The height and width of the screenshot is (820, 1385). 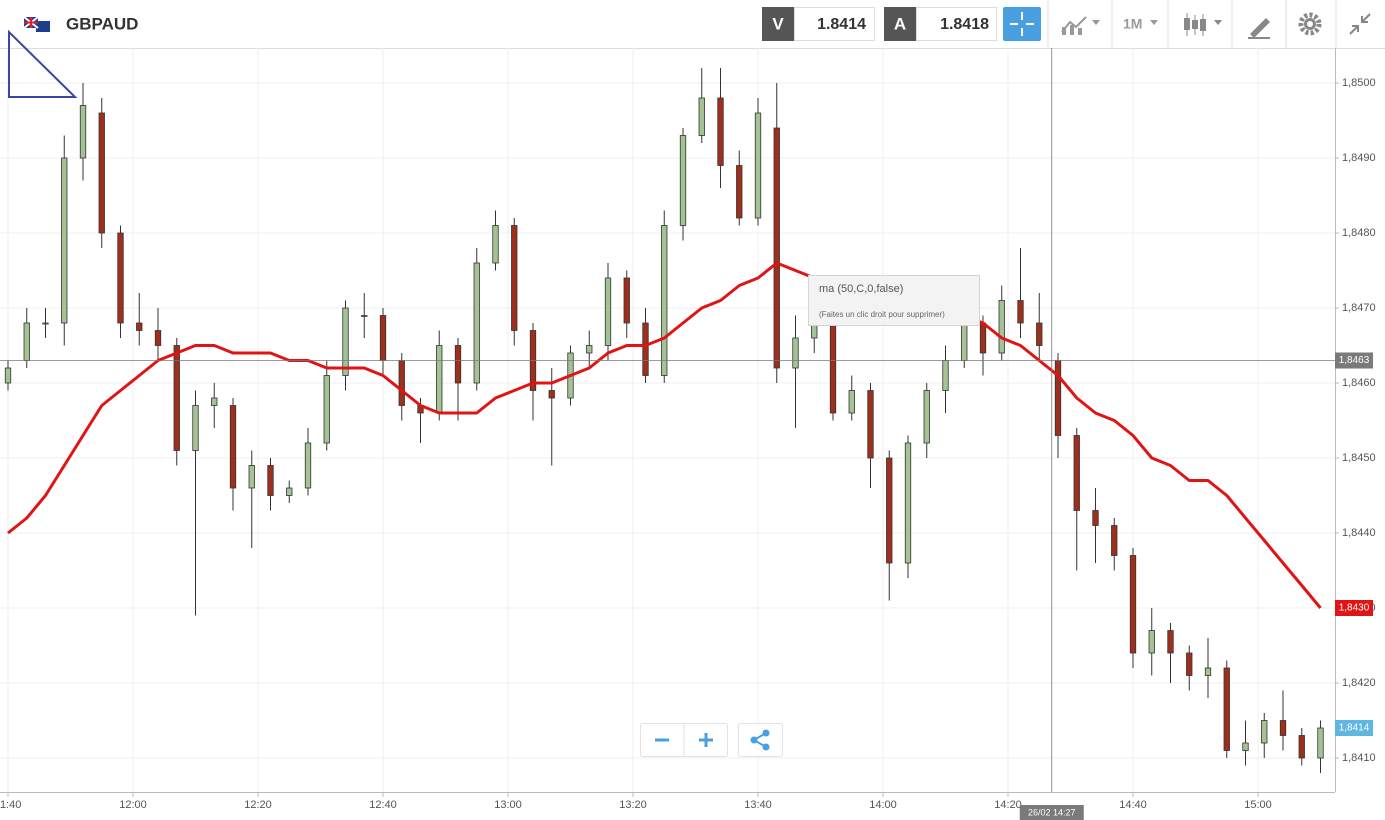 What do you see at coordinates (834, 24) in the screenshot?
I see `bid-box` at bounding box center [834, 24].